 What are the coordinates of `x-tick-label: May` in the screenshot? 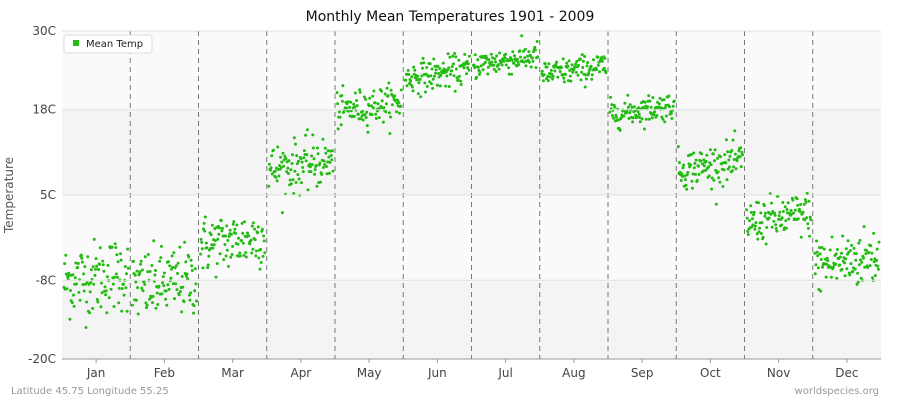 It's located at (369, 373).